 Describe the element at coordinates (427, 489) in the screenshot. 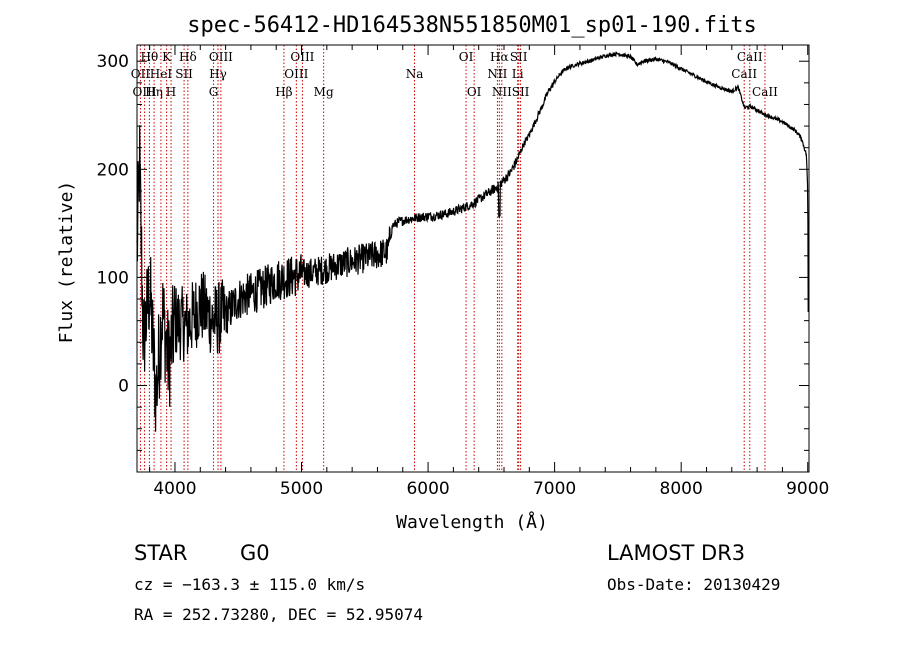

I see `x-tick-label-6000: 6000` at that location.